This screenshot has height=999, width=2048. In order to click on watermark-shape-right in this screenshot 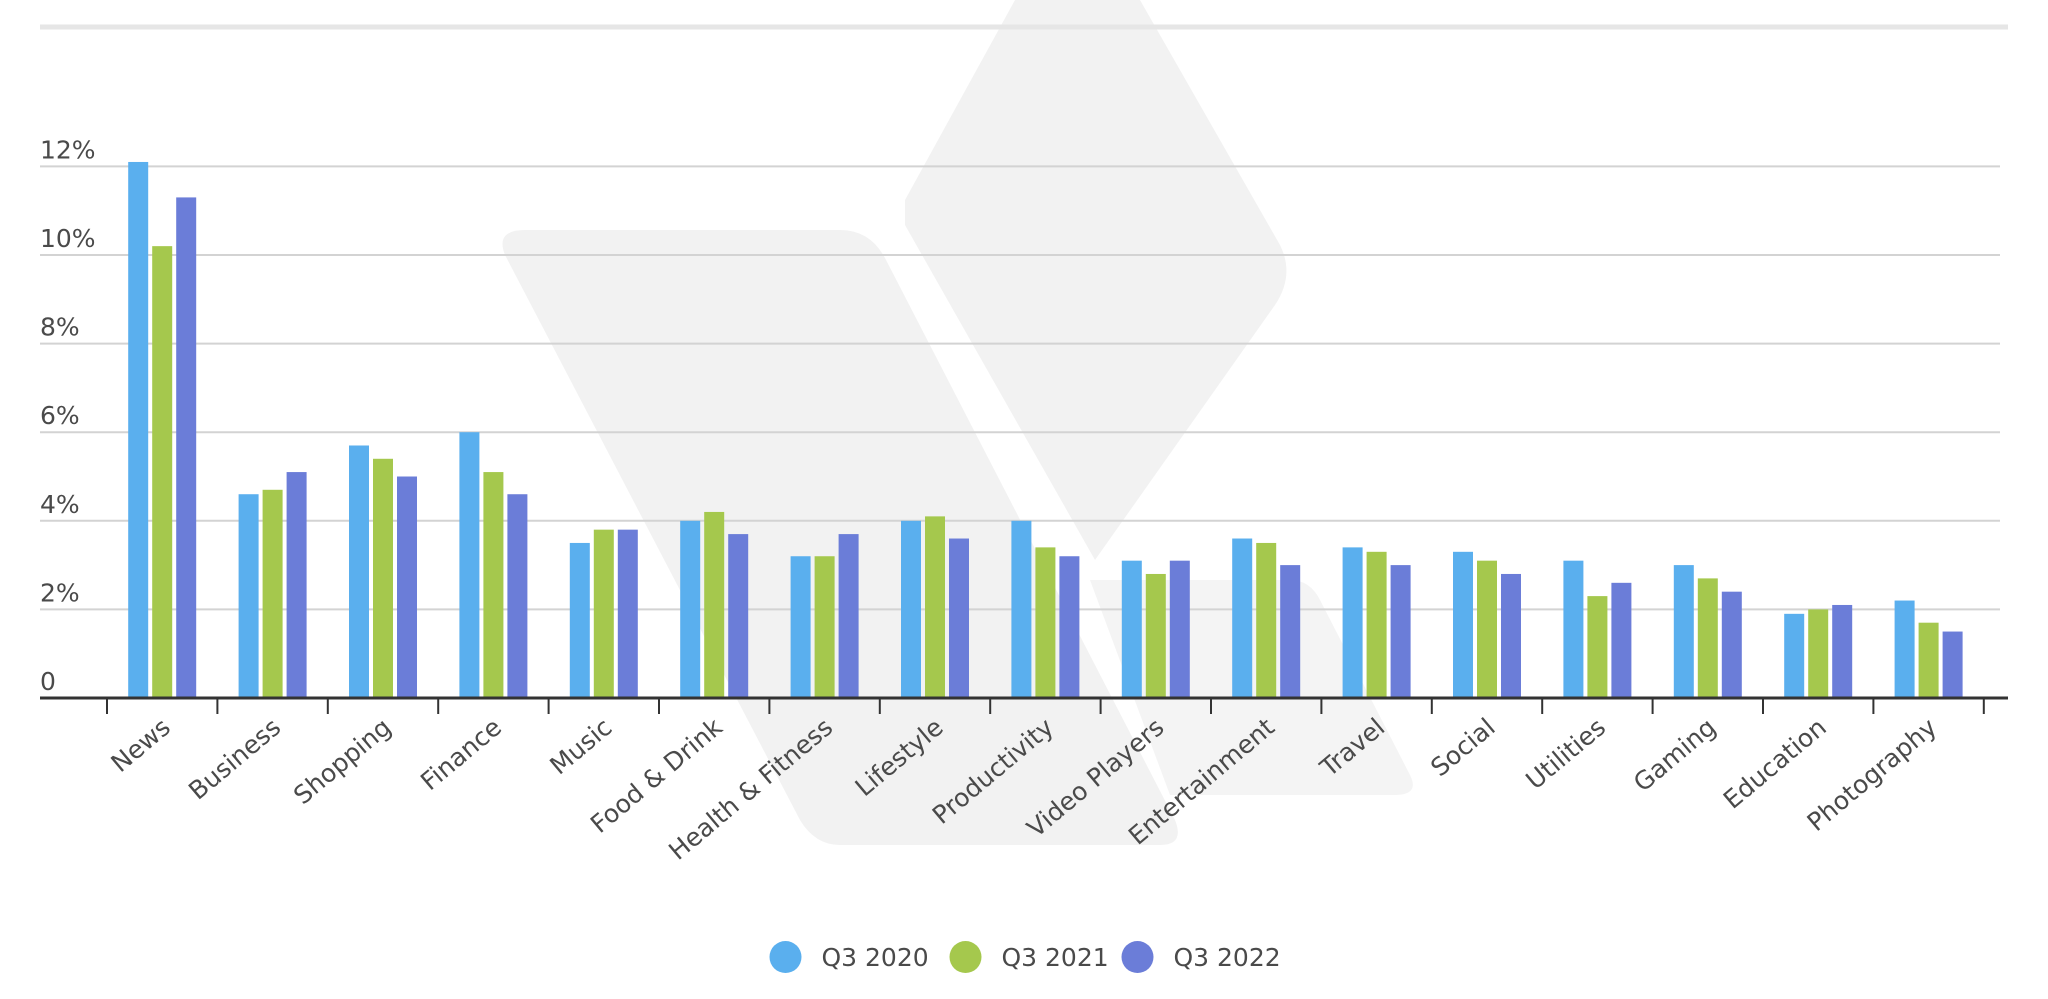, I will do `click(1096, 280)`.